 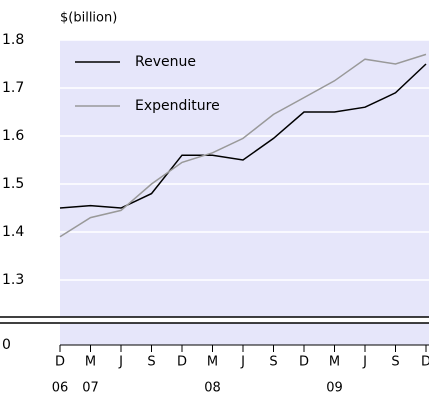 I want to click on y-tick-label: 1.7, so click(x=13, y=88).